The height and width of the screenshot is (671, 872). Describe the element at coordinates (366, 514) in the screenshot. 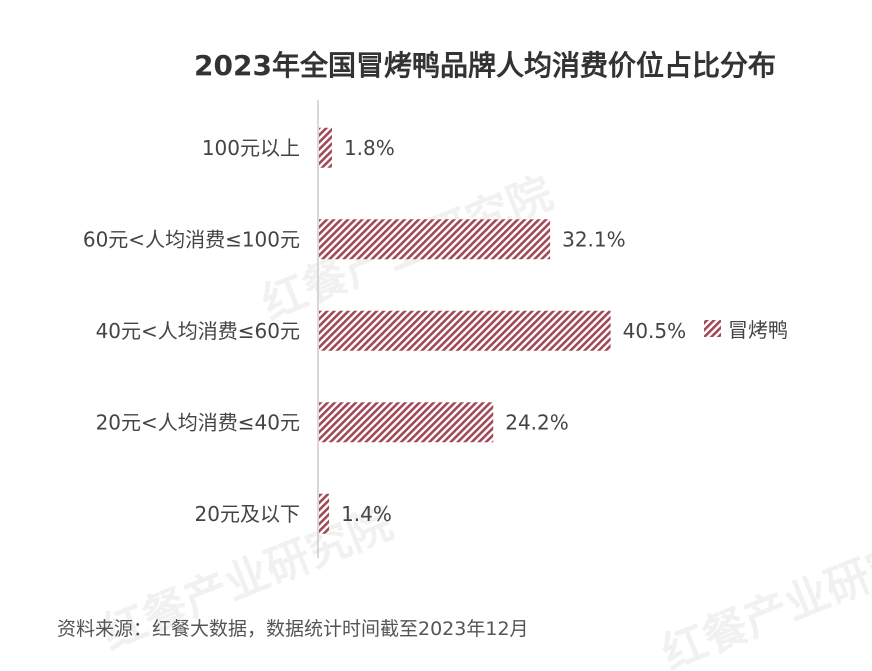

I see `value-label: 1.4%` at that location.